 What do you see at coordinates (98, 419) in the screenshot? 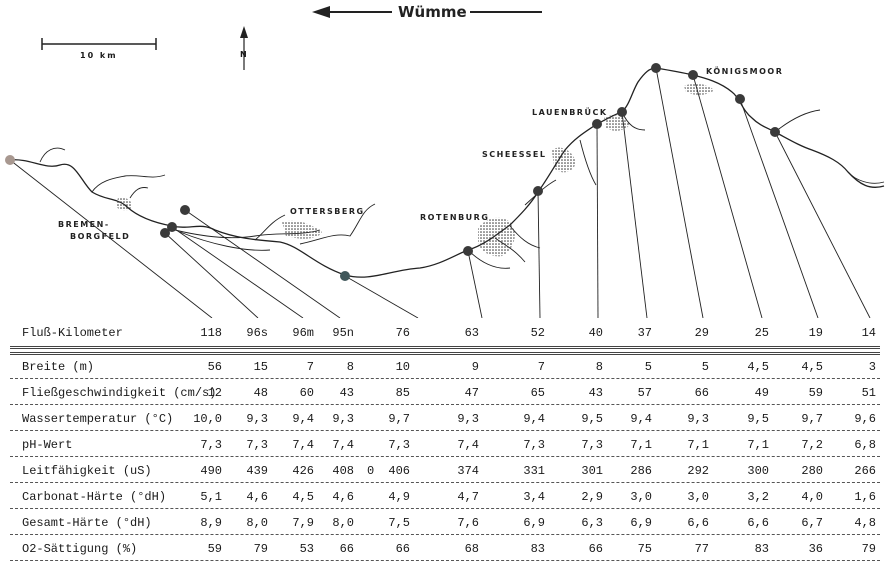
I see `row-label: Wassertemperatur (°C)` at bounding box center [98, 419].